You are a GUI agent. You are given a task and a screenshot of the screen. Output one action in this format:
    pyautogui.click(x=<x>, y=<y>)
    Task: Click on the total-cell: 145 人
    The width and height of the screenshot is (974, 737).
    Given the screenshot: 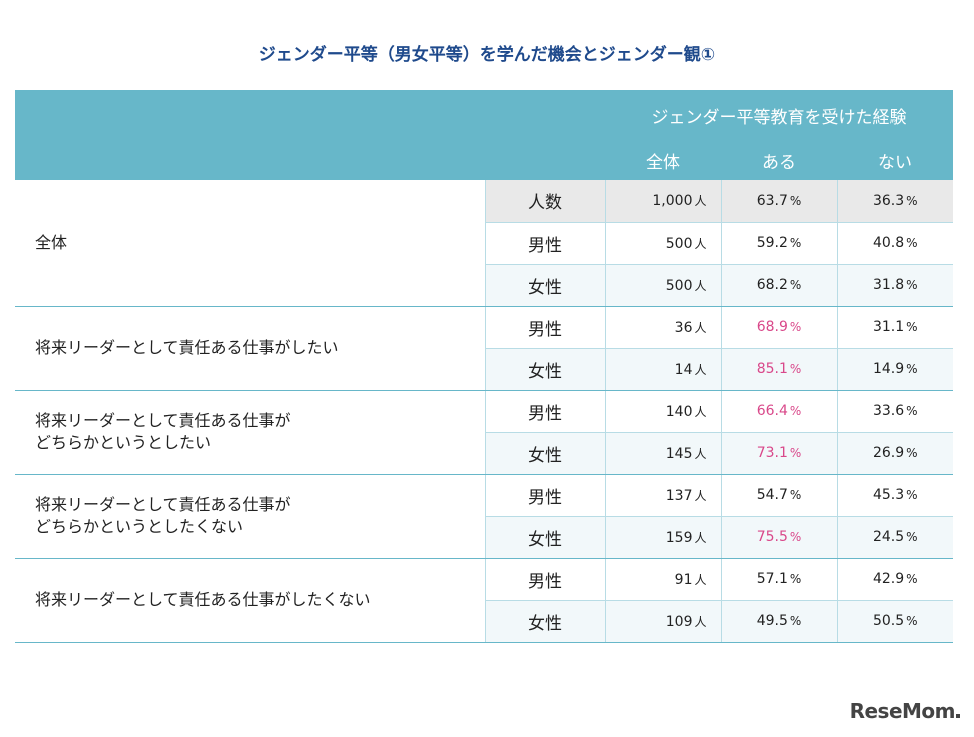 What is the action you would take?
    pyautogui.click(x=662, y=453)
    